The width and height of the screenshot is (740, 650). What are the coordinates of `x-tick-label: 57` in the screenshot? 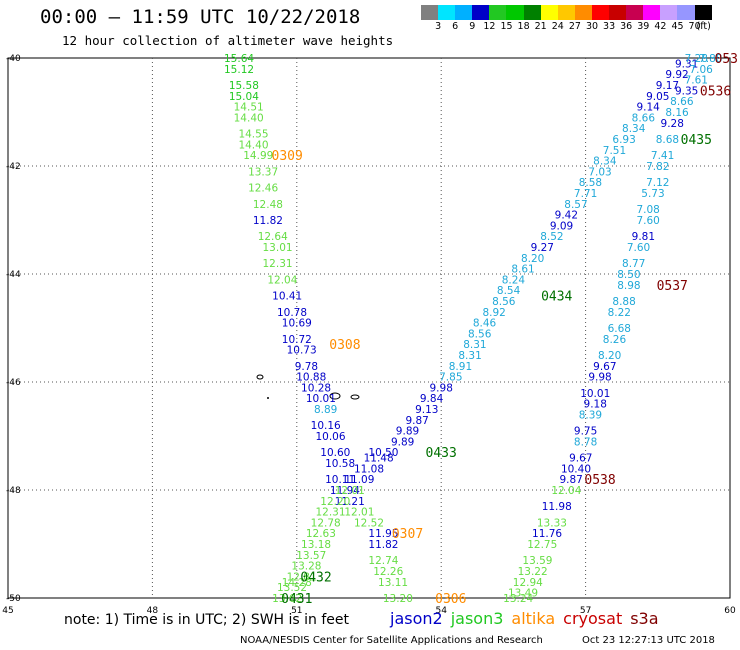 It's located at (585, 611).